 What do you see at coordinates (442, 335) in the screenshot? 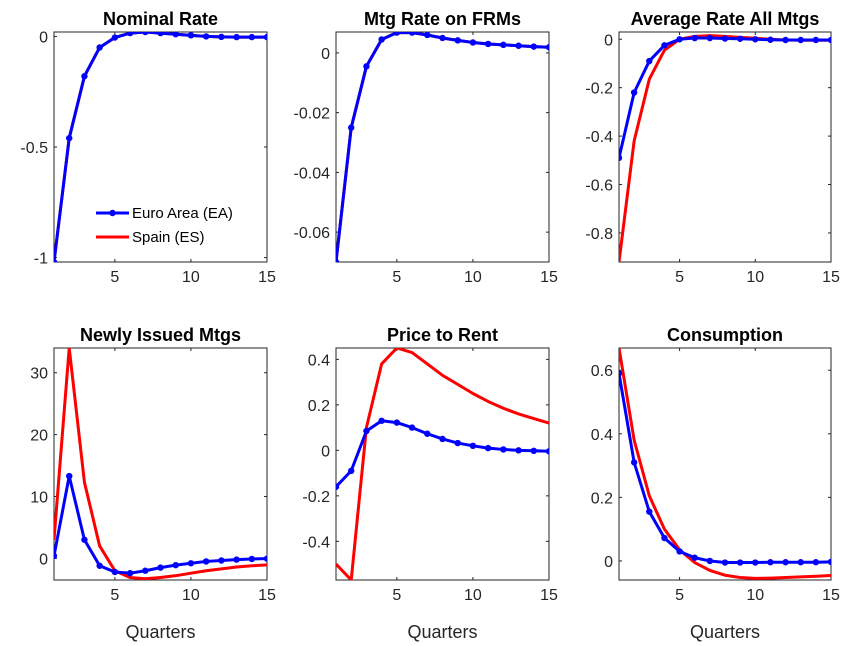
I see `chart-title: Price to Rent` at bounding box center [442, 335].